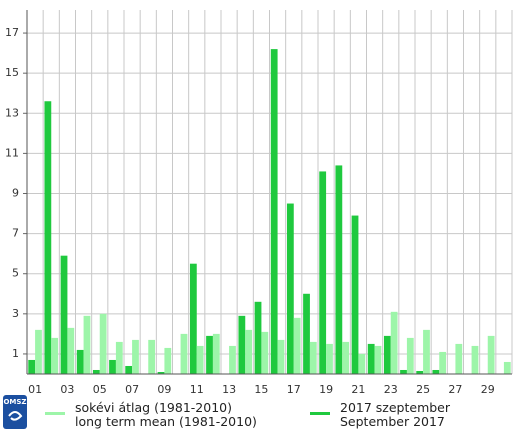 Image resolution: width=520 pixels, height=434 pixels. Describe the element at coordinates (391, 389) in the screenshot. I see `x-tick-label: 23` at that location.